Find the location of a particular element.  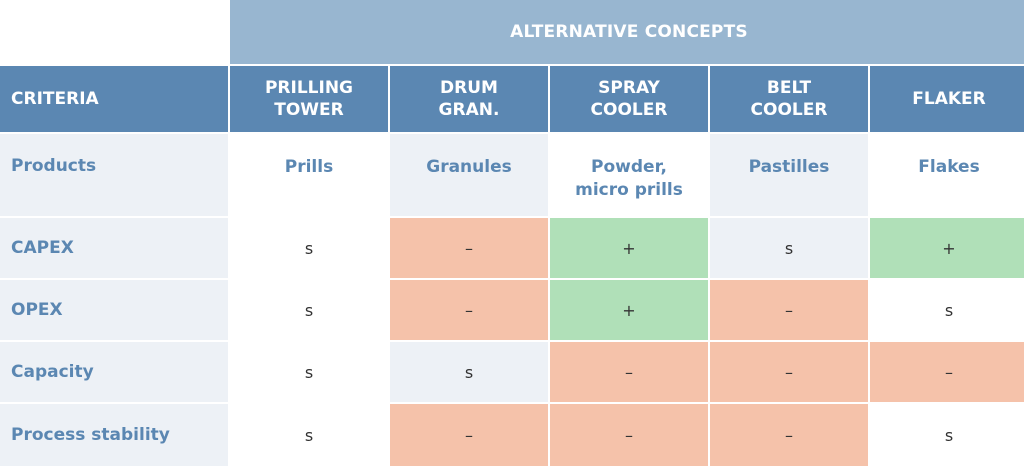

criterion-capacity: Capacity is located at coordinates (114, 372).